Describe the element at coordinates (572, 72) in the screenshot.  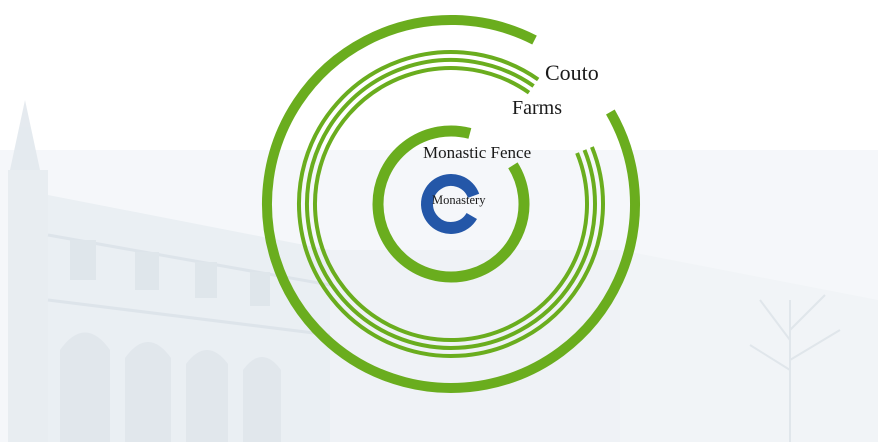
I see `couto-label: Couto` at that location.